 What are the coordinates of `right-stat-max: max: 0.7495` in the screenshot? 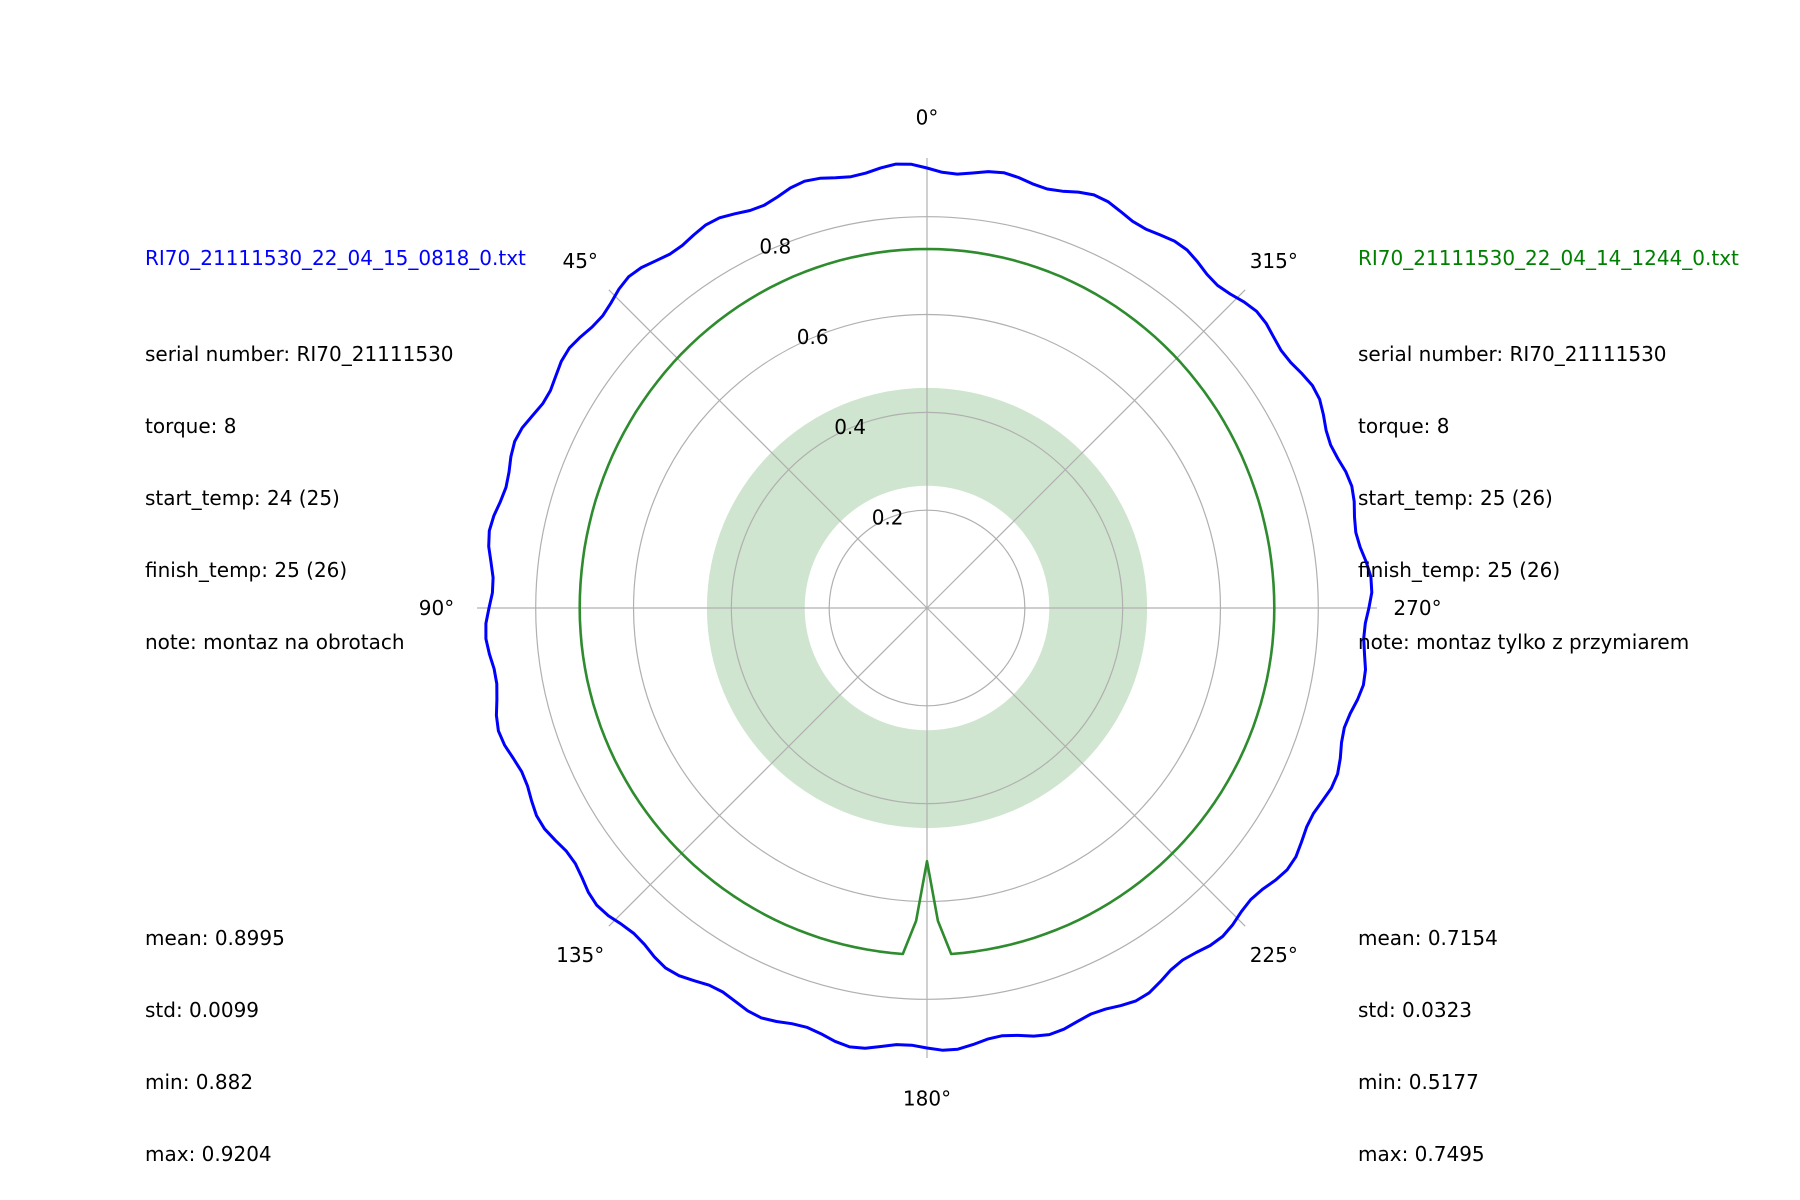 It's located at (1421, 1154).